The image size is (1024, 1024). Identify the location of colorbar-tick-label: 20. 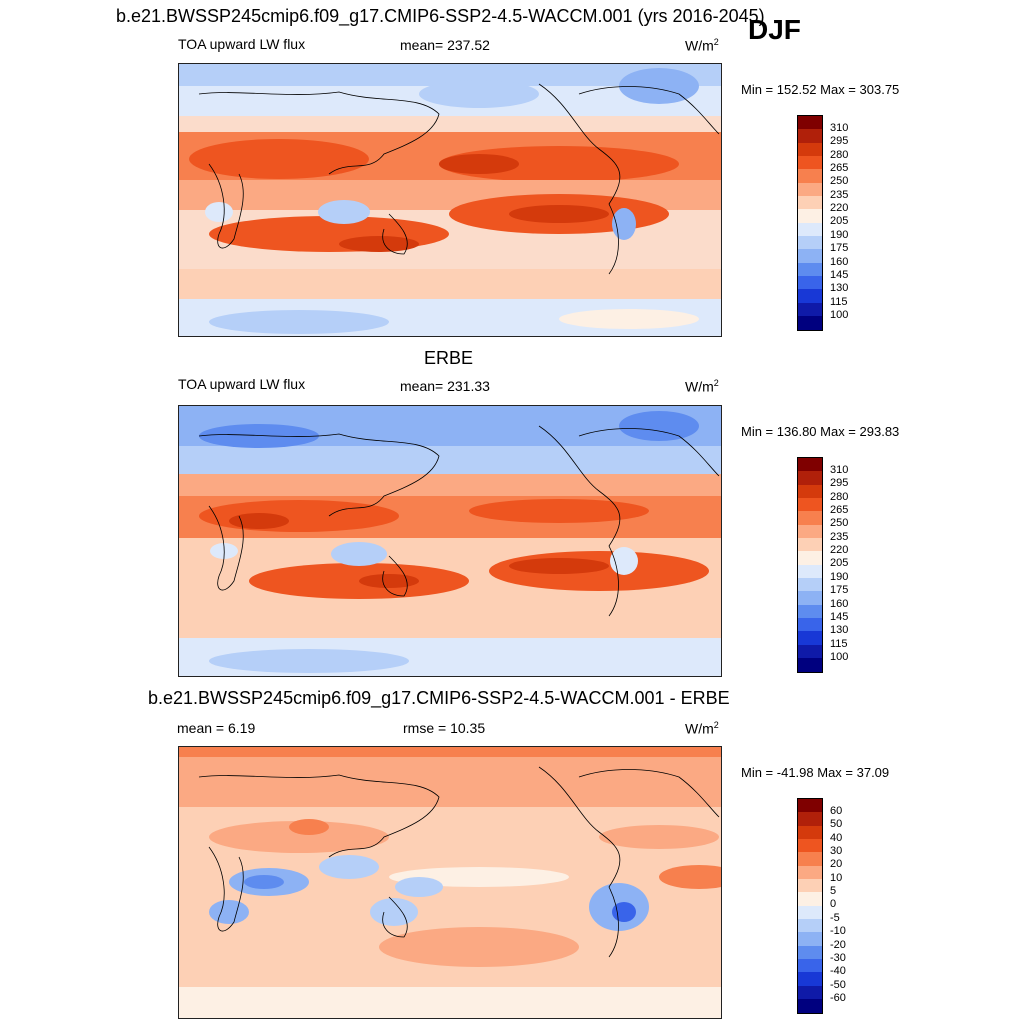
(836, 864).